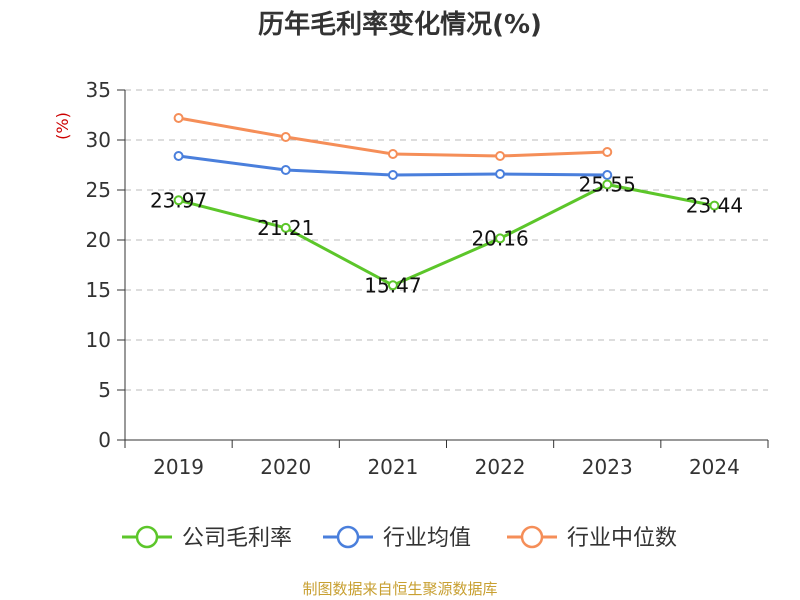 This screenshot has width=800, height=600. What do you see at coordinates (62, 126) in the screenshot?
I see `y-axis-unit-label: (%)` at bounding box center [62, 126].